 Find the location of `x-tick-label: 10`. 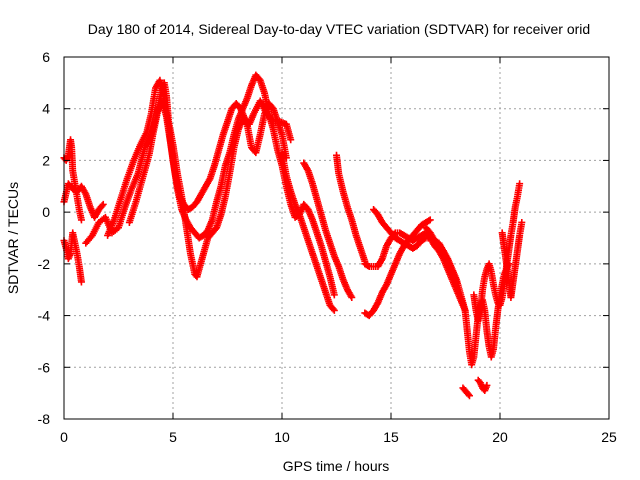

x-tick-label: 10 is located at coordinates (282, 437).